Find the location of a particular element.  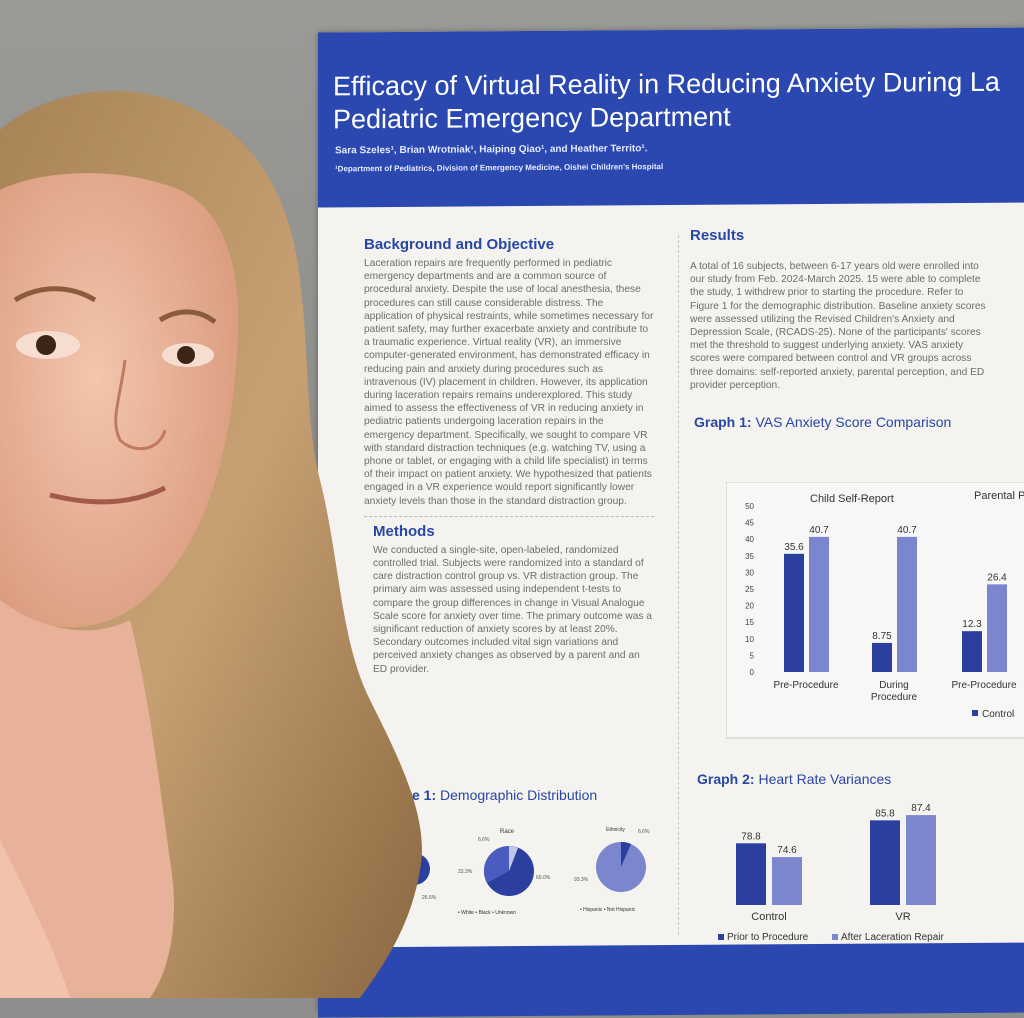

shirt is located at coordinates (35, 919).